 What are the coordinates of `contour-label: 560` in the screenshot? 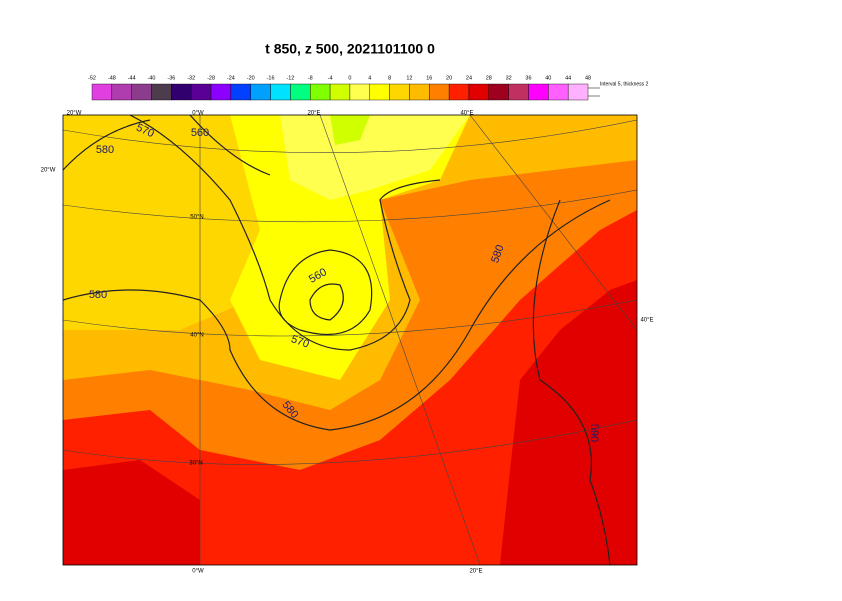 It's located at (200, 133).